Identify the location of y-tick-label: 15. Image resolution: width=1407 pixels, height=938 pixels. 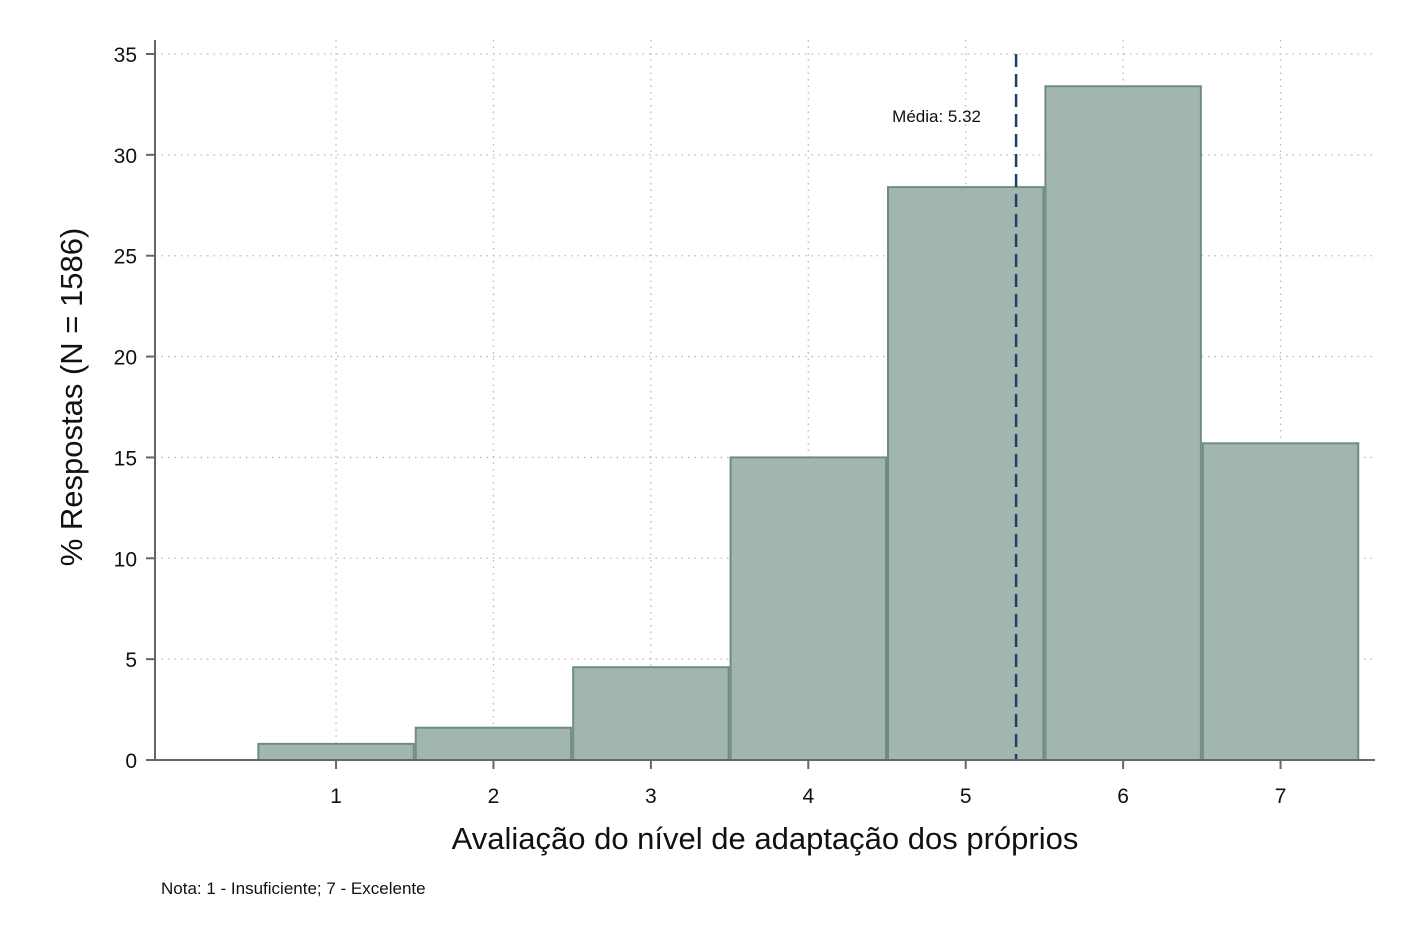
(125, 458).